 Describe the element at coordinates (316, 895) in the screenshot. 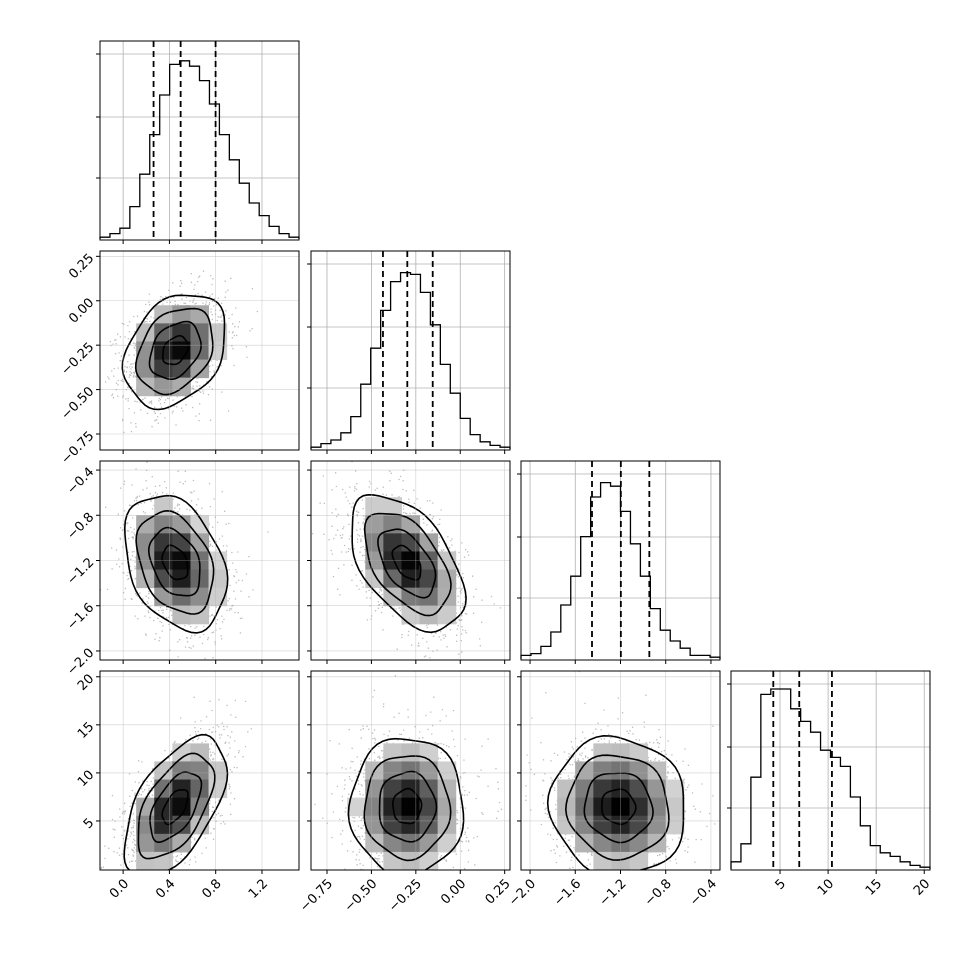

I see `x-tick-label: −0.75` at that location.